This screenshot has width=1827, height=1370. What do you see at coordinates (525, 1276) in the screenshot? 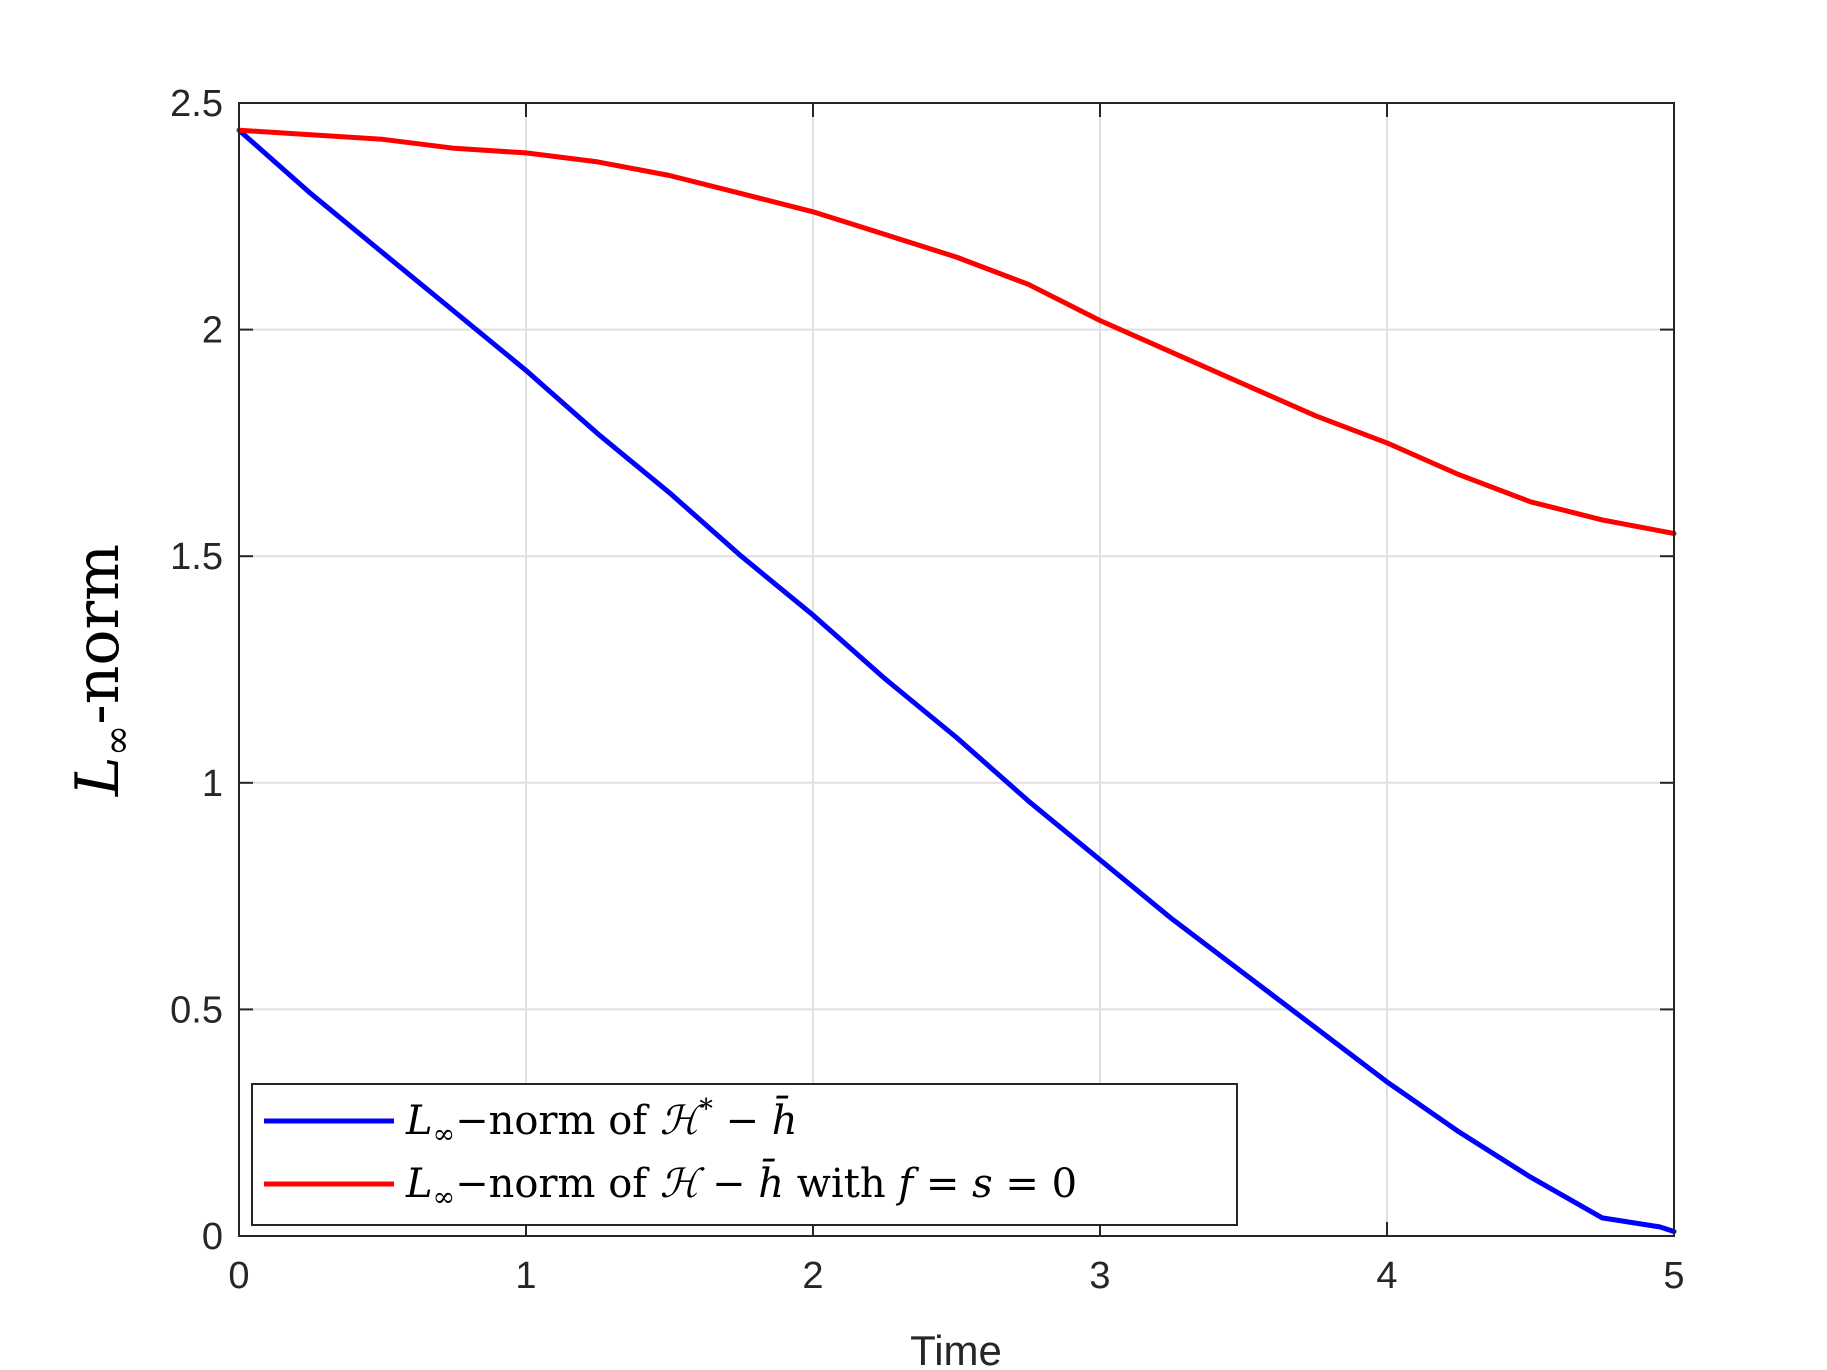
I see `x-tick-label: 1` at bounding box center [525, 1276].